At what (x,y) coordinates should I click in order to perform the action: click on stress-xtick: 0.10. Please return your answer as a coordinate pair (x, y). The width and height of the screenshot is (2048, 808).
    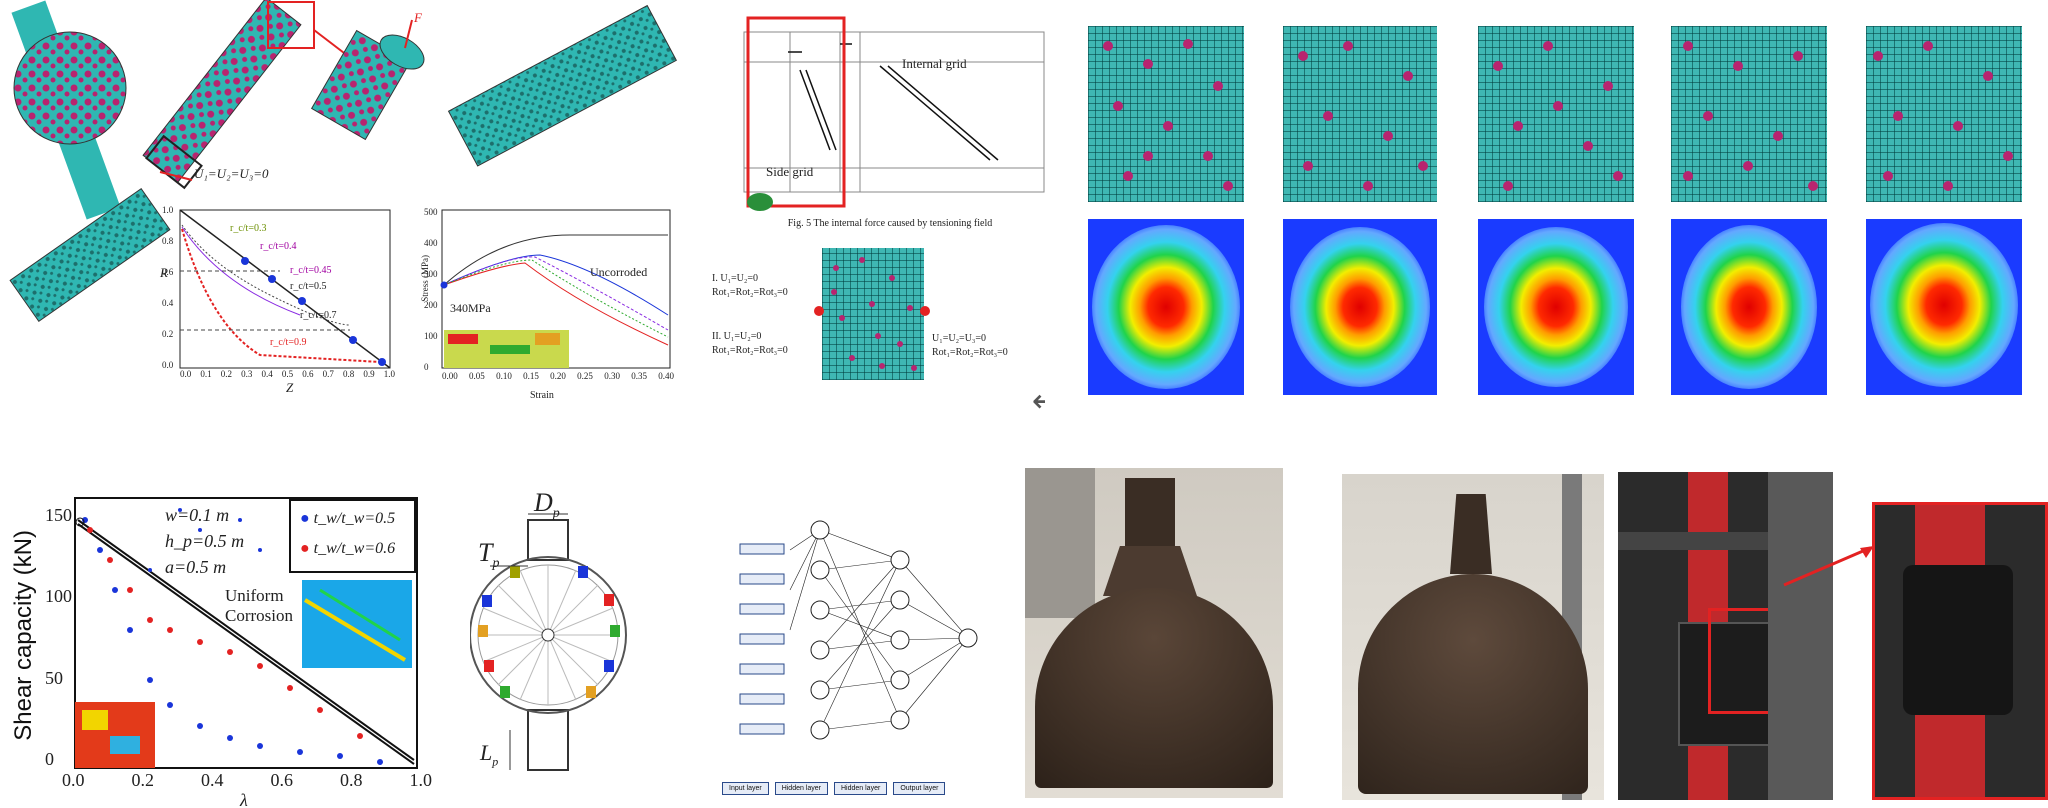
    Looking at the image, I should click on (504, 376).